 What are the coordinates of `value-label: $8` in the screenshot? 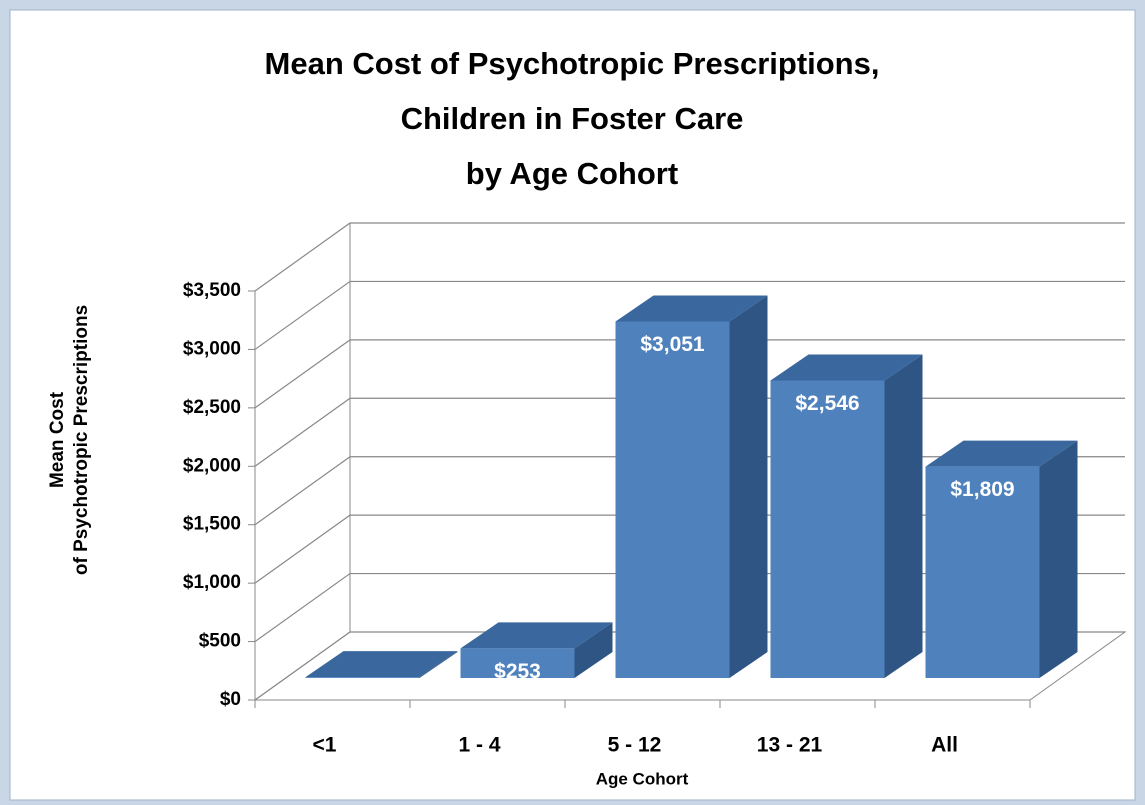 It's located at (363, 689).